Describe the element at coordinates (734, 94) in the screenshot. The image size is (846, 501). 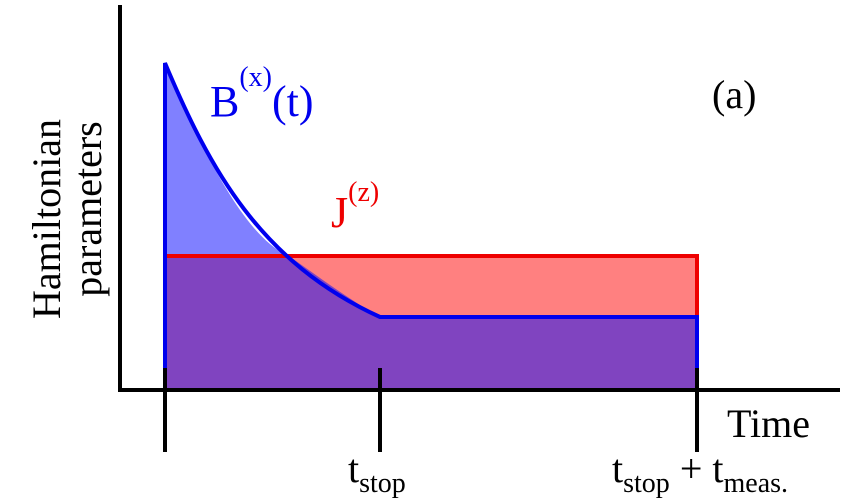
I see `panel-label: (a)` at that location.